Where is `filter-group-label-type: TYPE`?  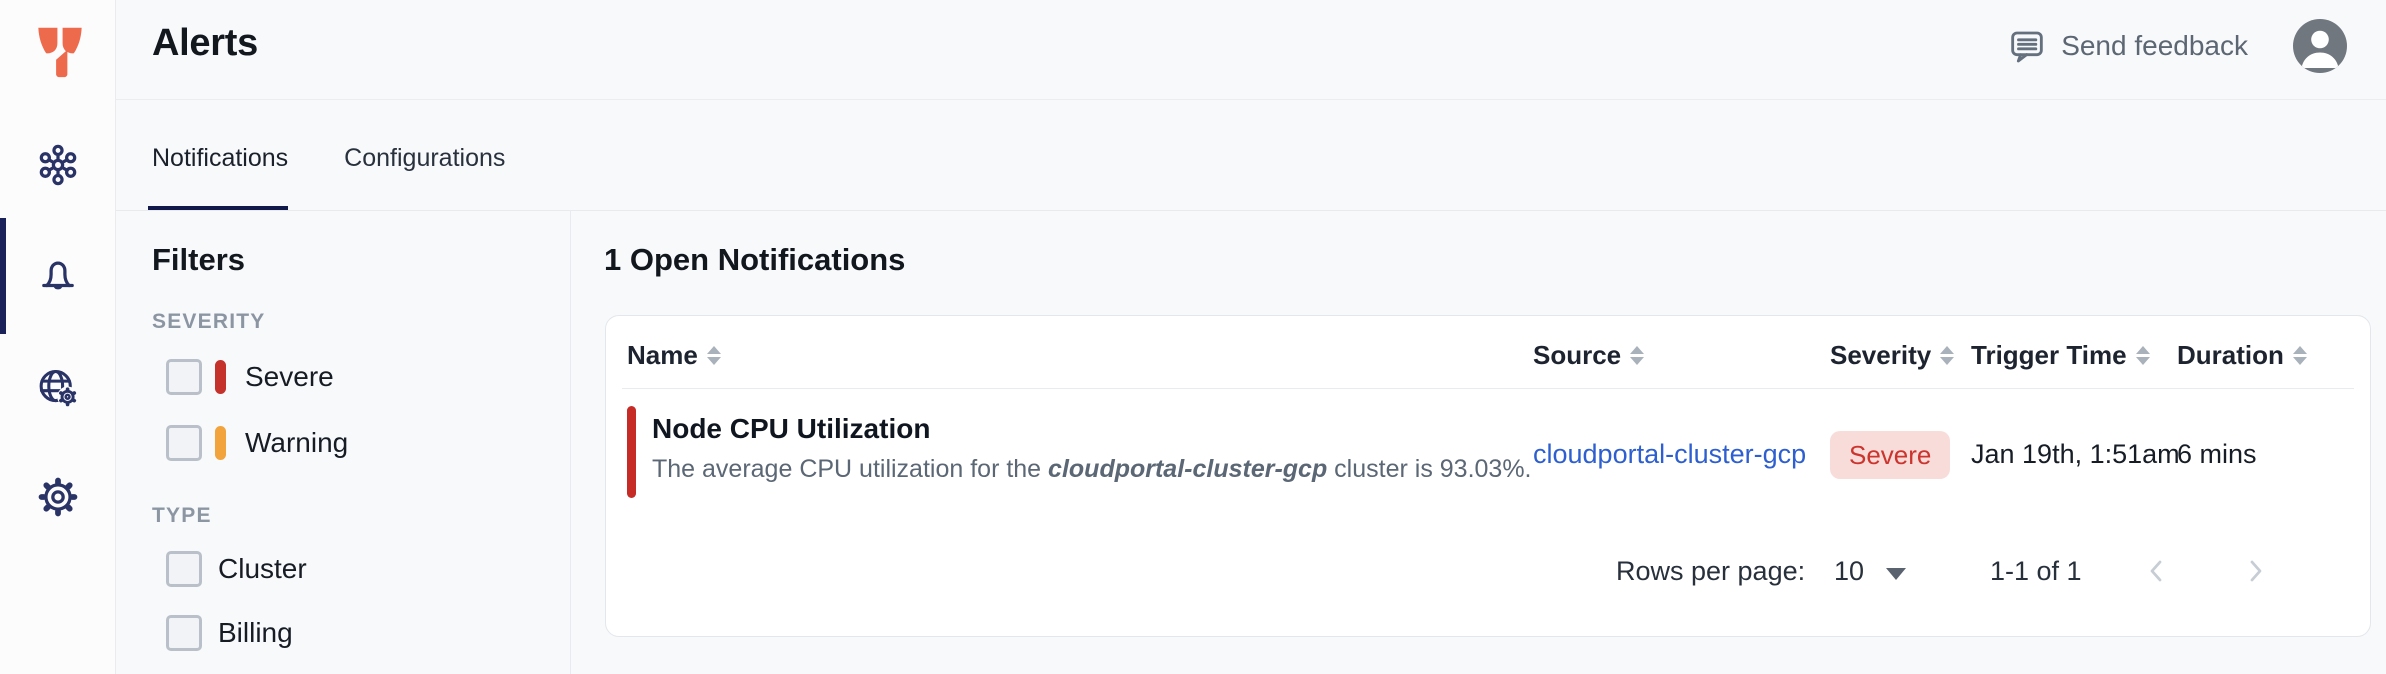 filter-group-label-type: TYPE is located at coordinates (182, 515).